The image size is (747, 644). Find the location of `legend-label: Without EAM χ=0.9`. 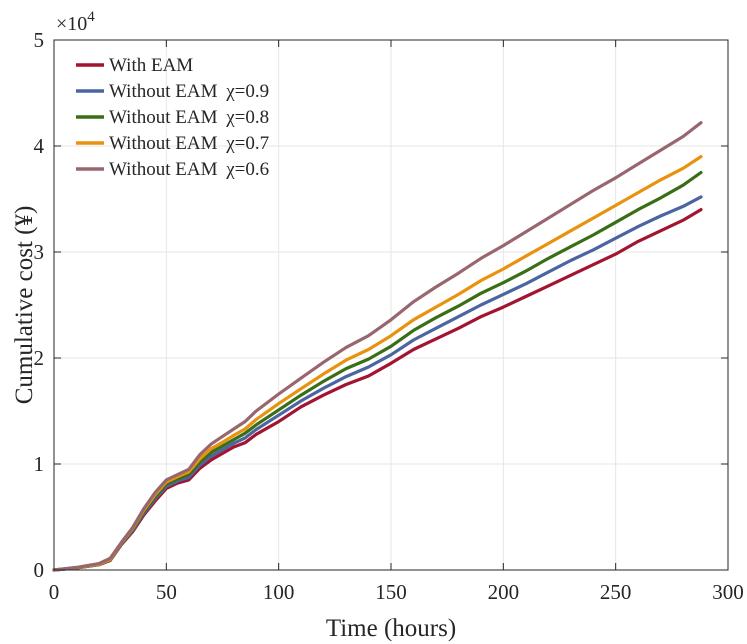

legend-label: Without EAM χ=0.9 is located at coordinates (189, 91).